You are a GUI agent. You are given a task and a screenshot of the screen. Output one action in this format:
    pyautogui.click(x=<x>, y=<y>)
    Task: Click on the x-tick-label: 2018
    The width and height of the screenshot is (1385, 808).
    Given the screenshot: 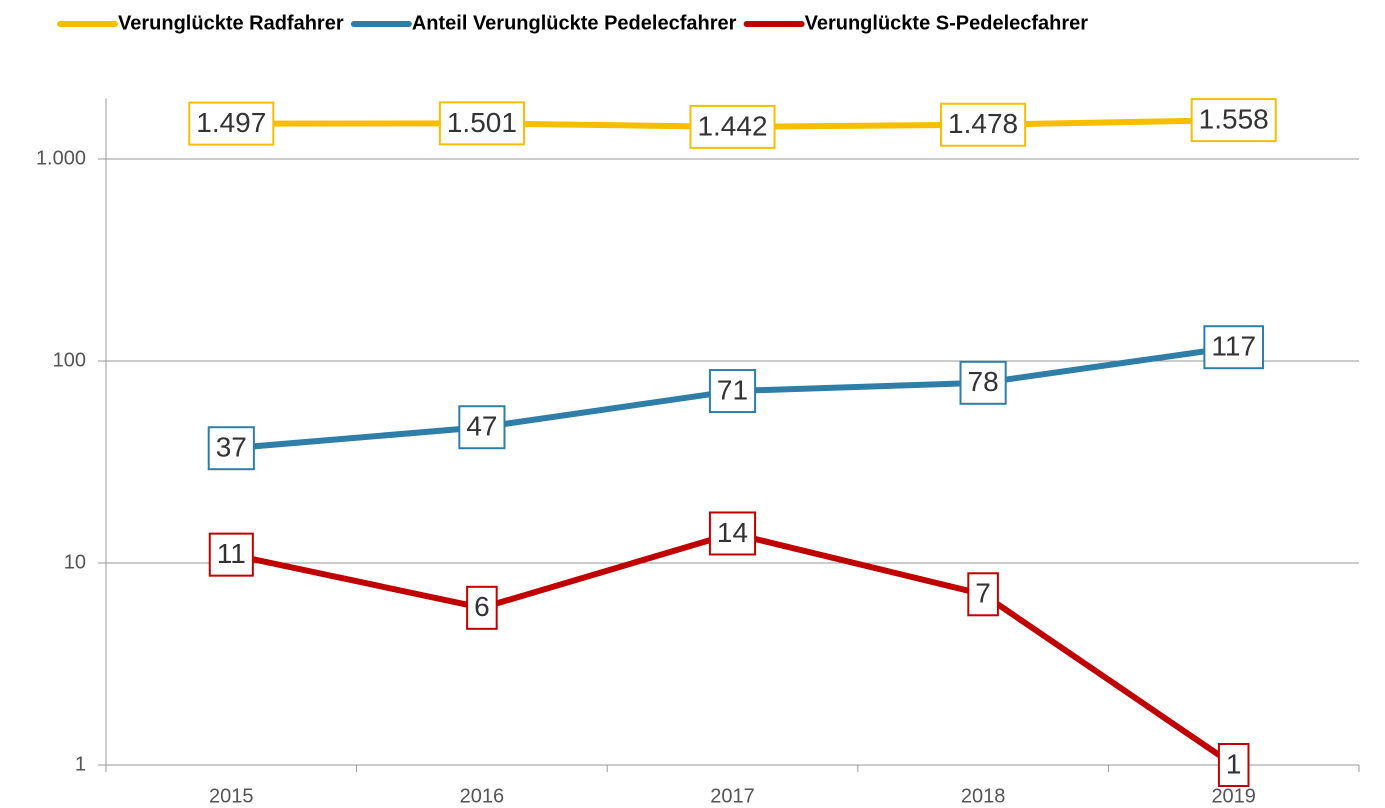 What is the action you would take?
    pyautogui.click(x=983, y=796)
    